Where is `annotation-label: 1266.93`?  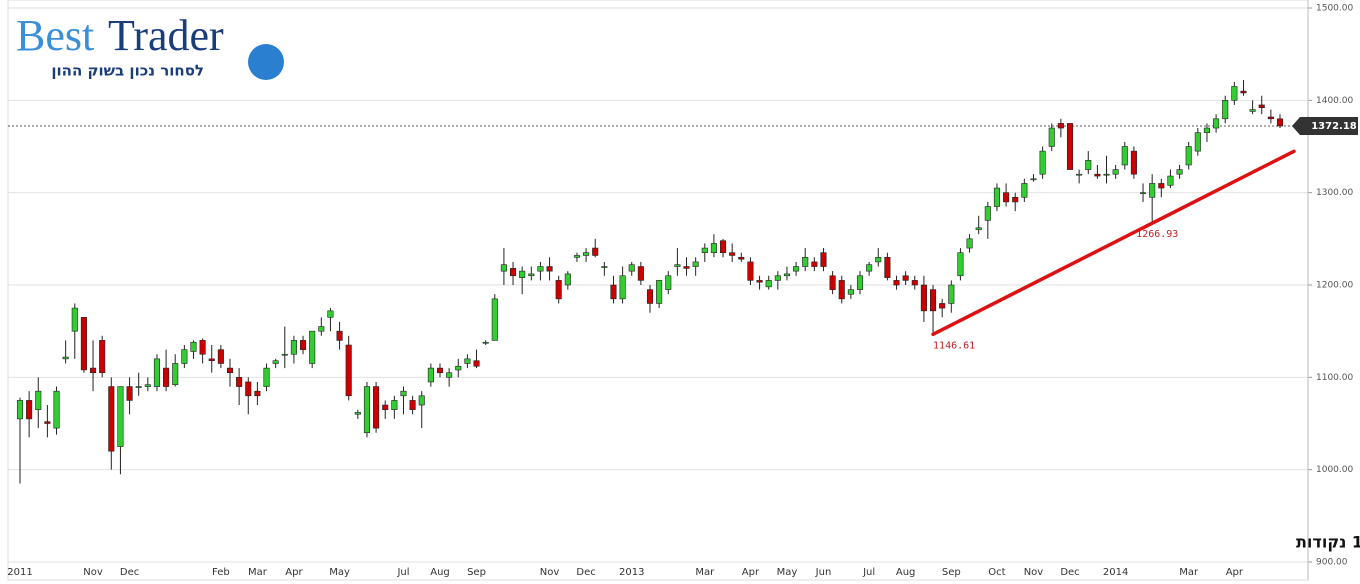 annotation-label: 1266.93 is located at coordinates (1157, 234).